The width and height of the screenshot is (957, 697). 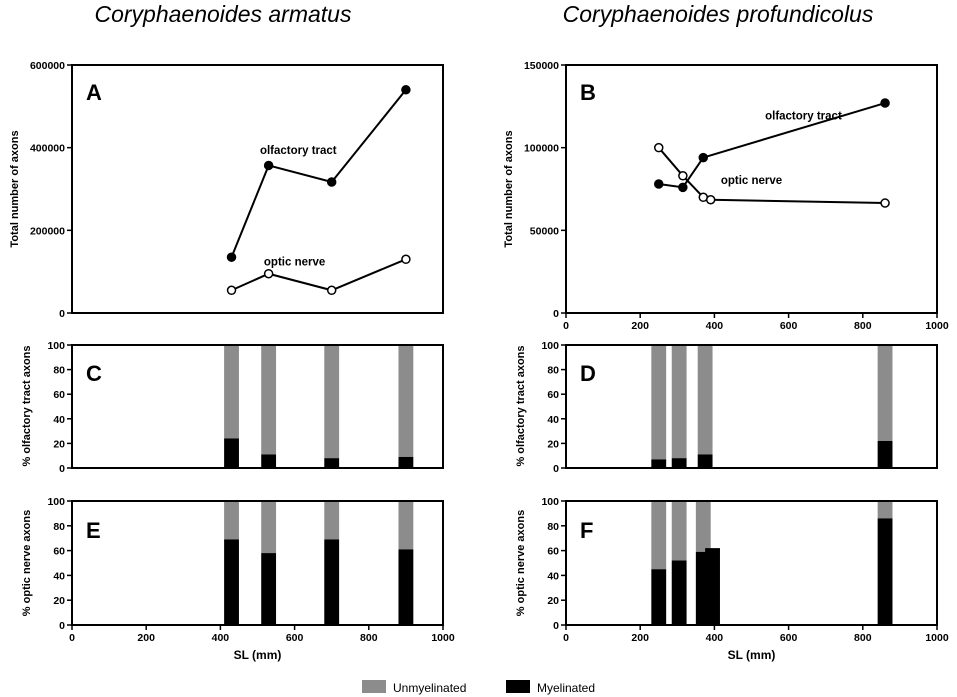 What do you see at coordinates (59, 420) in the screenshot?
I see `y-tick-label-c-3: 40` at bounding box center [59, 420].